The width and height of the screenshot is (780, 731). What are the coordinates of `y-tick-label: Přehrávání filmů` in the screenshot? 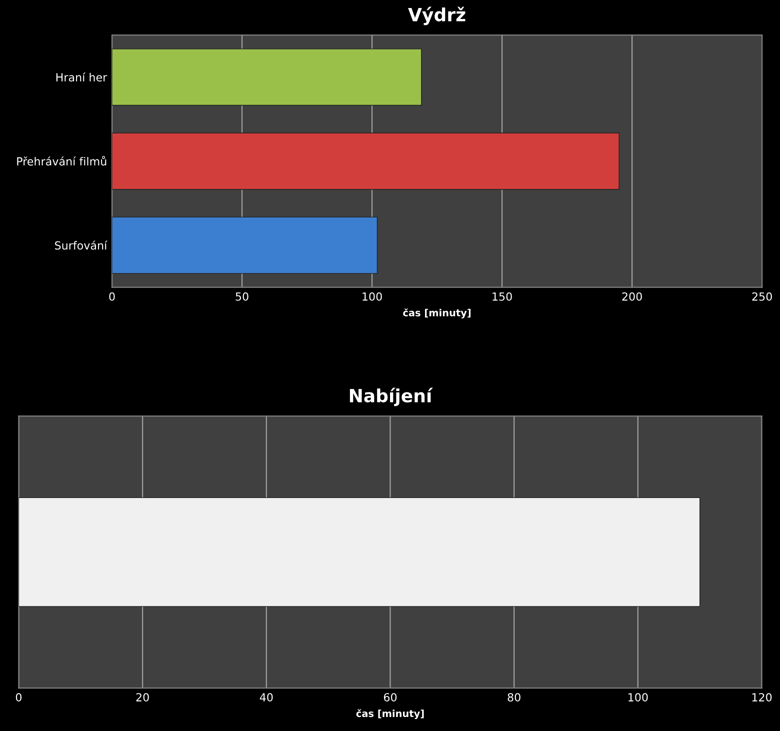 It's located at (61, 161).